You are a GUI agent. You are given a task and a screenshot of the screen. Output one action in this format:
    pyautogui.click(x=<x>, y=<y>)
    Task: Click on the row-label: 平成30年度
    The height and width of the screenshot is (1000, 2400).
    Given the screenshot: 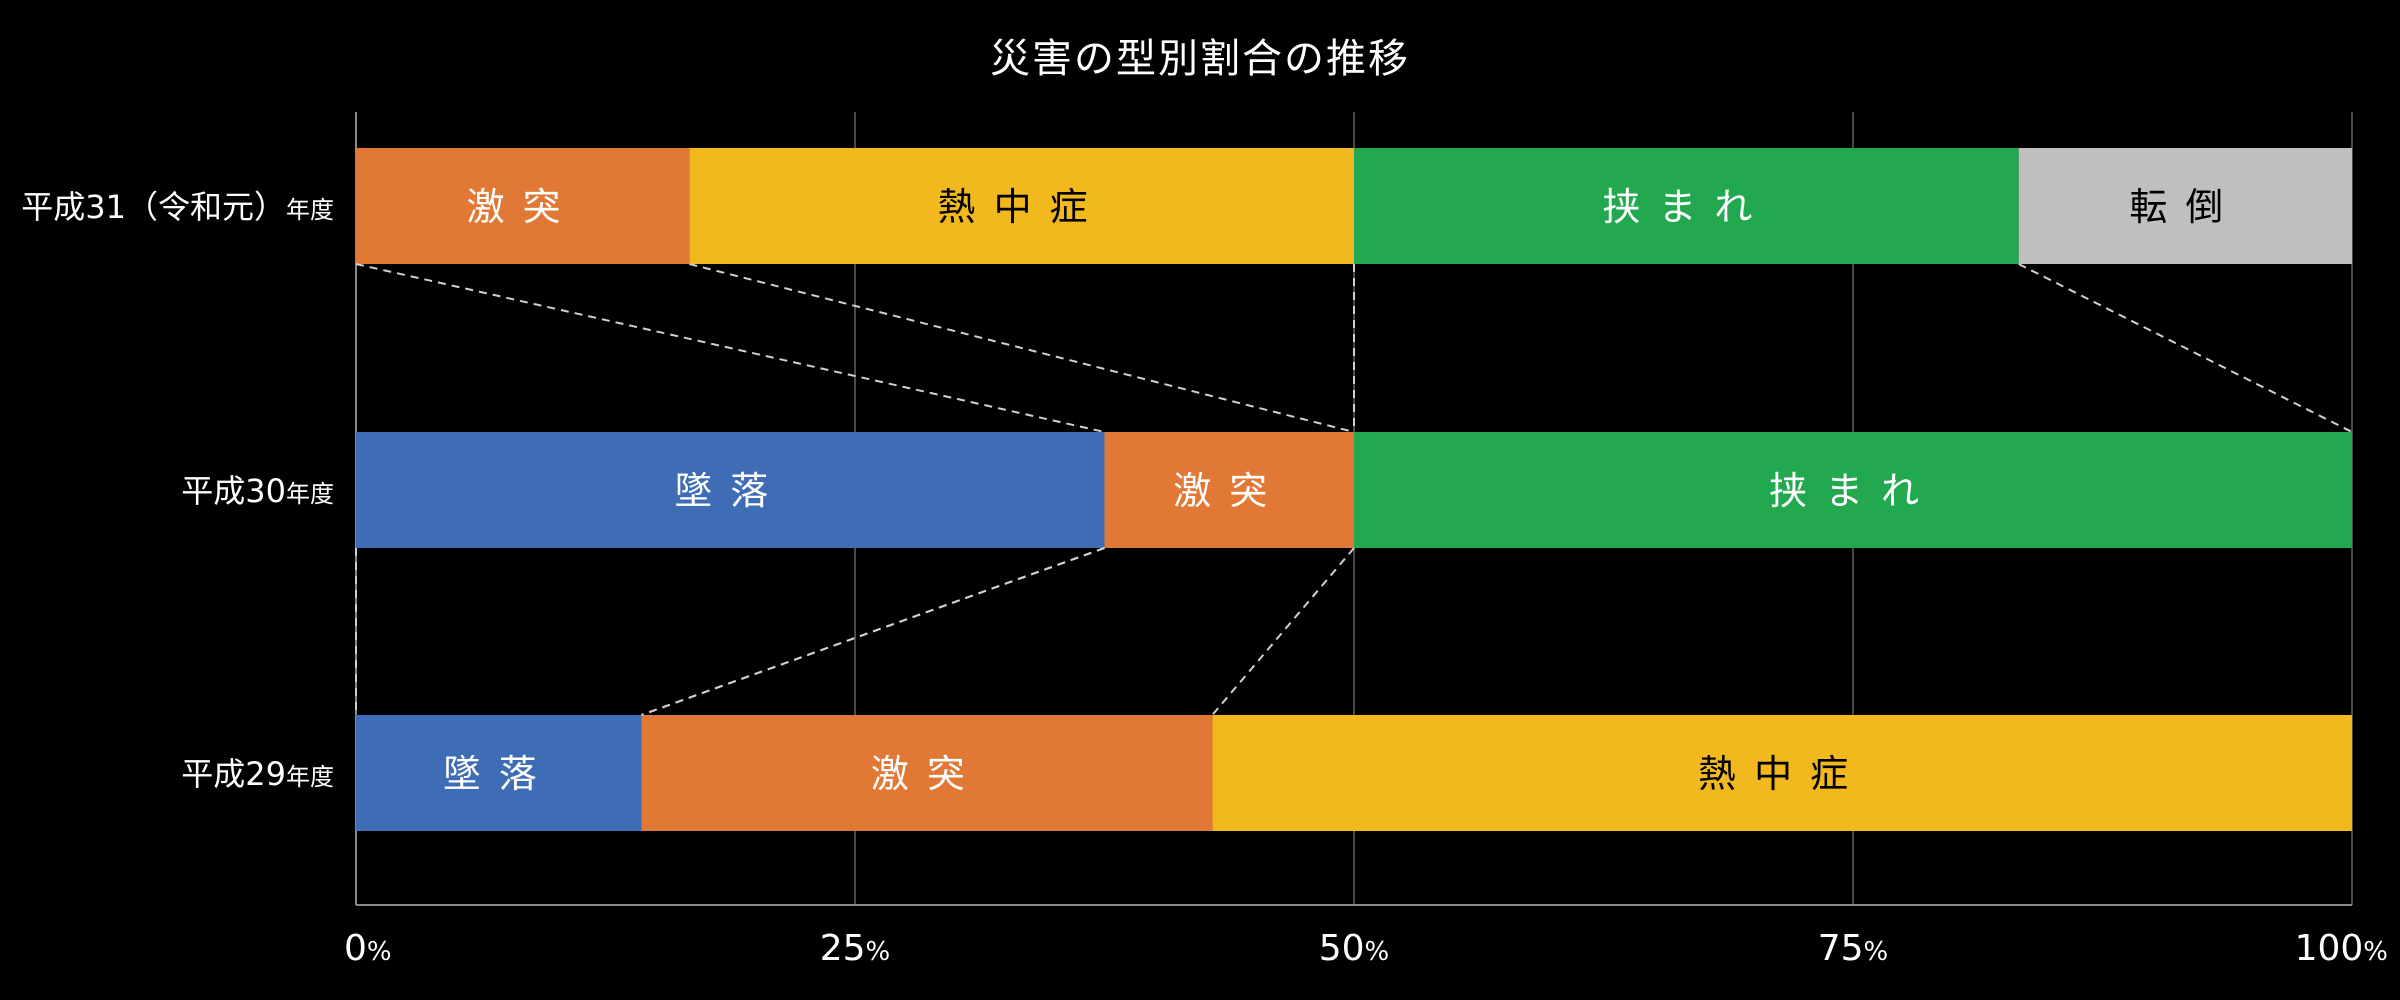 What is the action you would take?
    pyautogui.click(x=257, y=491)
    